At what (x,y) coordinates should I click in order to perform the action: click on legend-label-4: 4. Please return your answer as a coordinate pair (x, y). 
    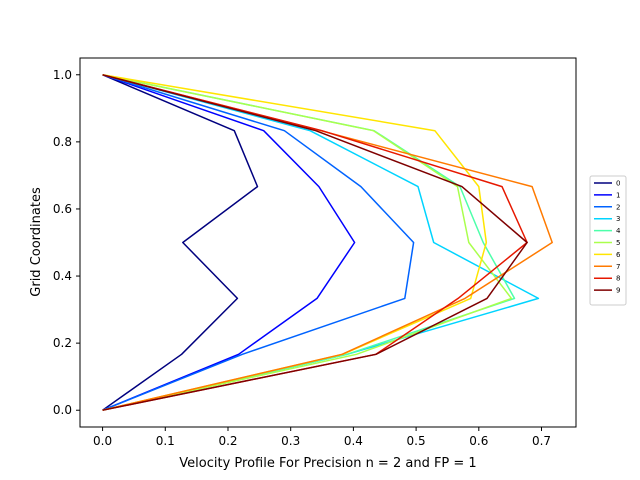
    Looking at the image, I should click on (618, 231).